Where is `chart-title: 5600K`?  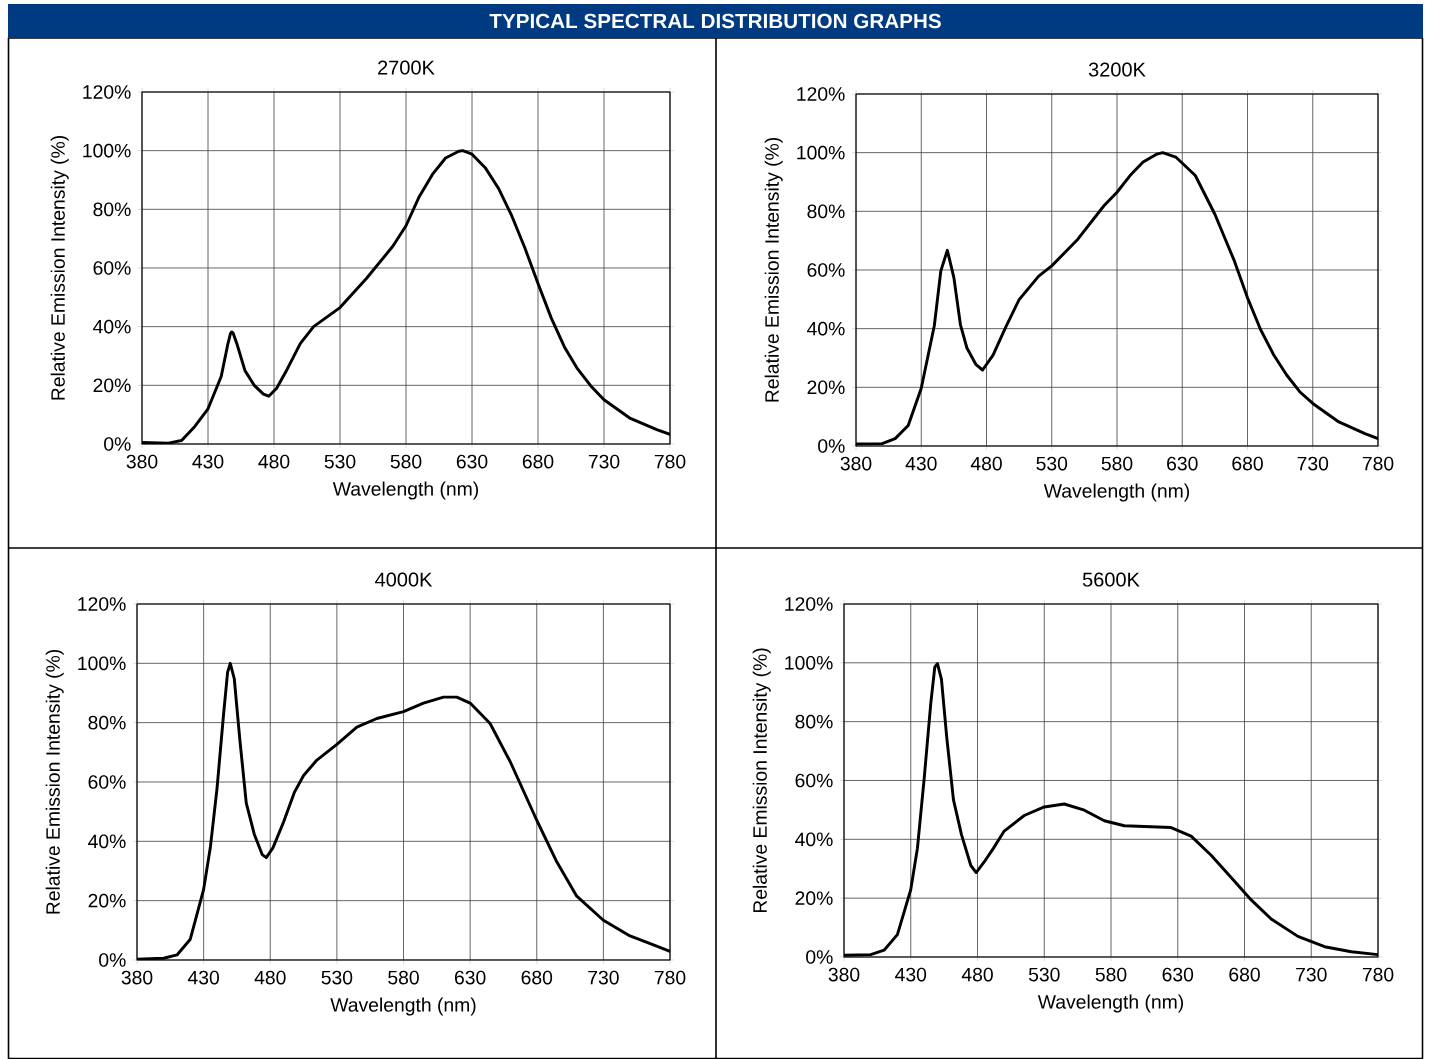 chart-title: 5600K is located at coordinates (1111, 579).